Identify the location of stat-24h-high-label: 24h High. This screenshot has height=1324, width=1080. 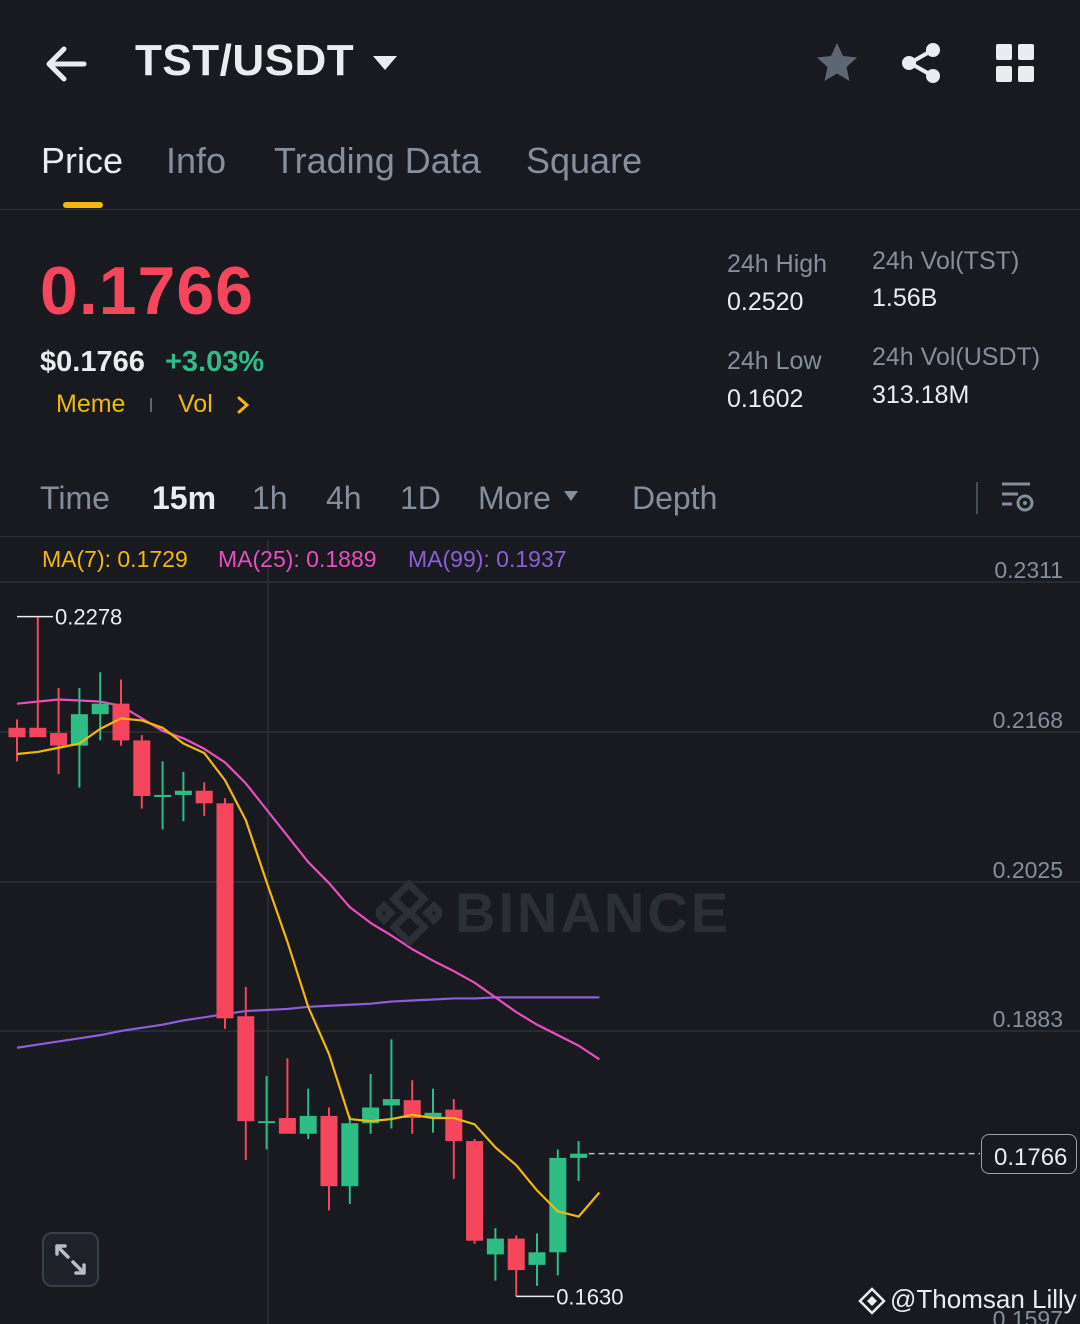
(777, 264).